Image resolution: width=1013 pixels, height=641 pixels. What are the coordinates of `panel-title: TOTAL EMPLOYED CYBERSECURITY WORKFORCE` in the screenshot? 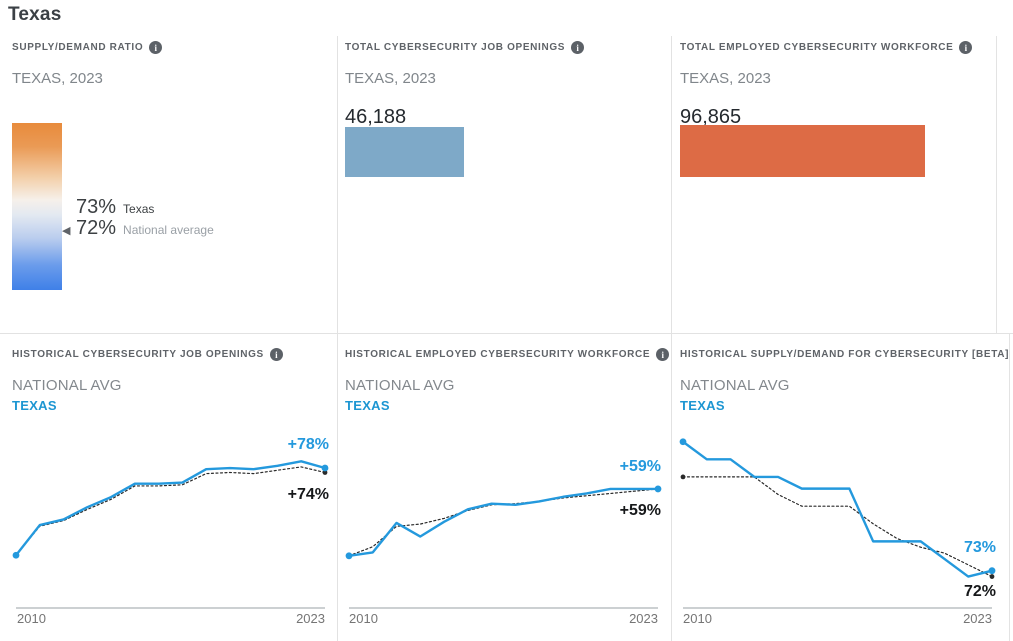 It's located at (817, 47).